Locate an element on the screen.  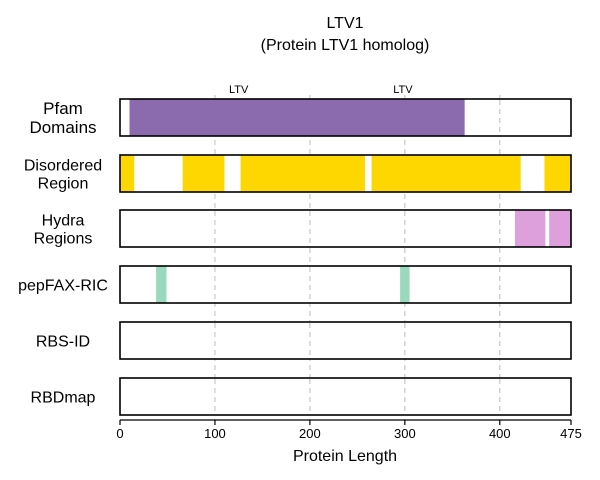
chart-title: LTV1 is located at coordinates (344, 23).